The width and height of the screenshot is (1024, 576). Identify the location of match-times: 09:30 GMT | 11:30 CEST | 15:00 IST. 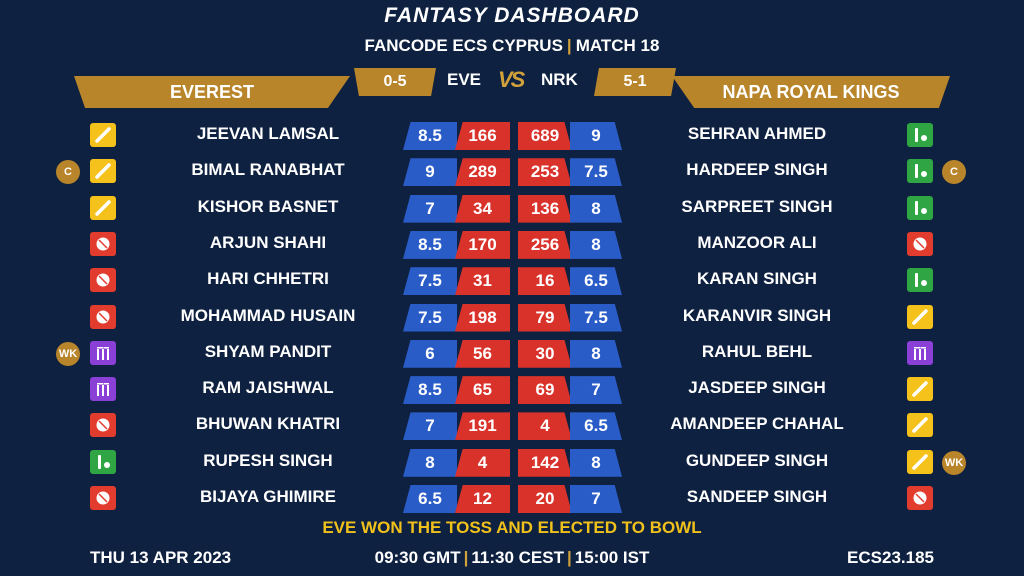
(512, 558).